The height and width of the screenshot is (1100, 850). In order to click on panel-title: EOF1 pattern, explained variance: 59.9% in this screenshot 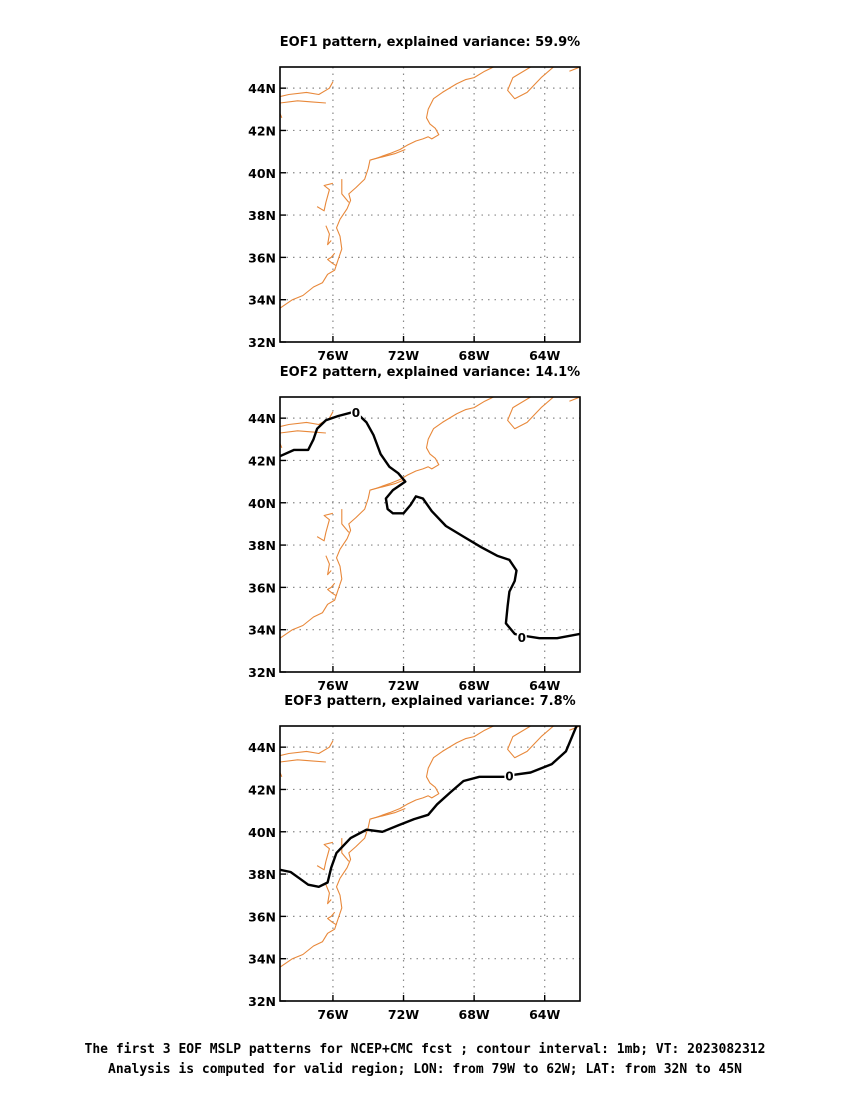, I will do `click(430, 42)`.